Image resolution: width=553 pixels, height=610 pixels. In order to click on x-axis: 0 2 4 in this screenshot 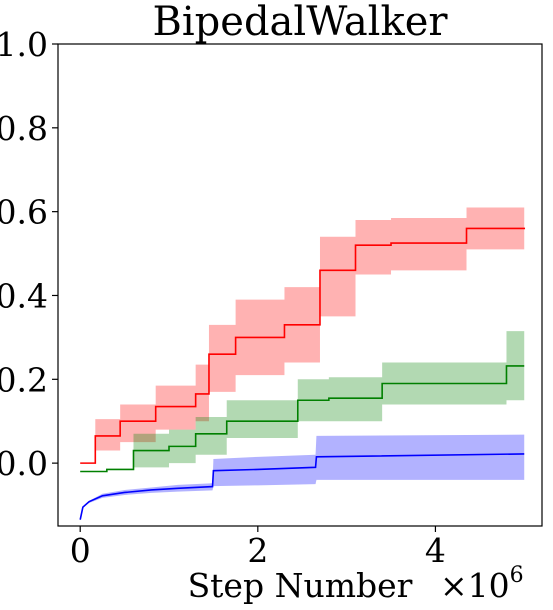, I will do `click(258, 548)`.